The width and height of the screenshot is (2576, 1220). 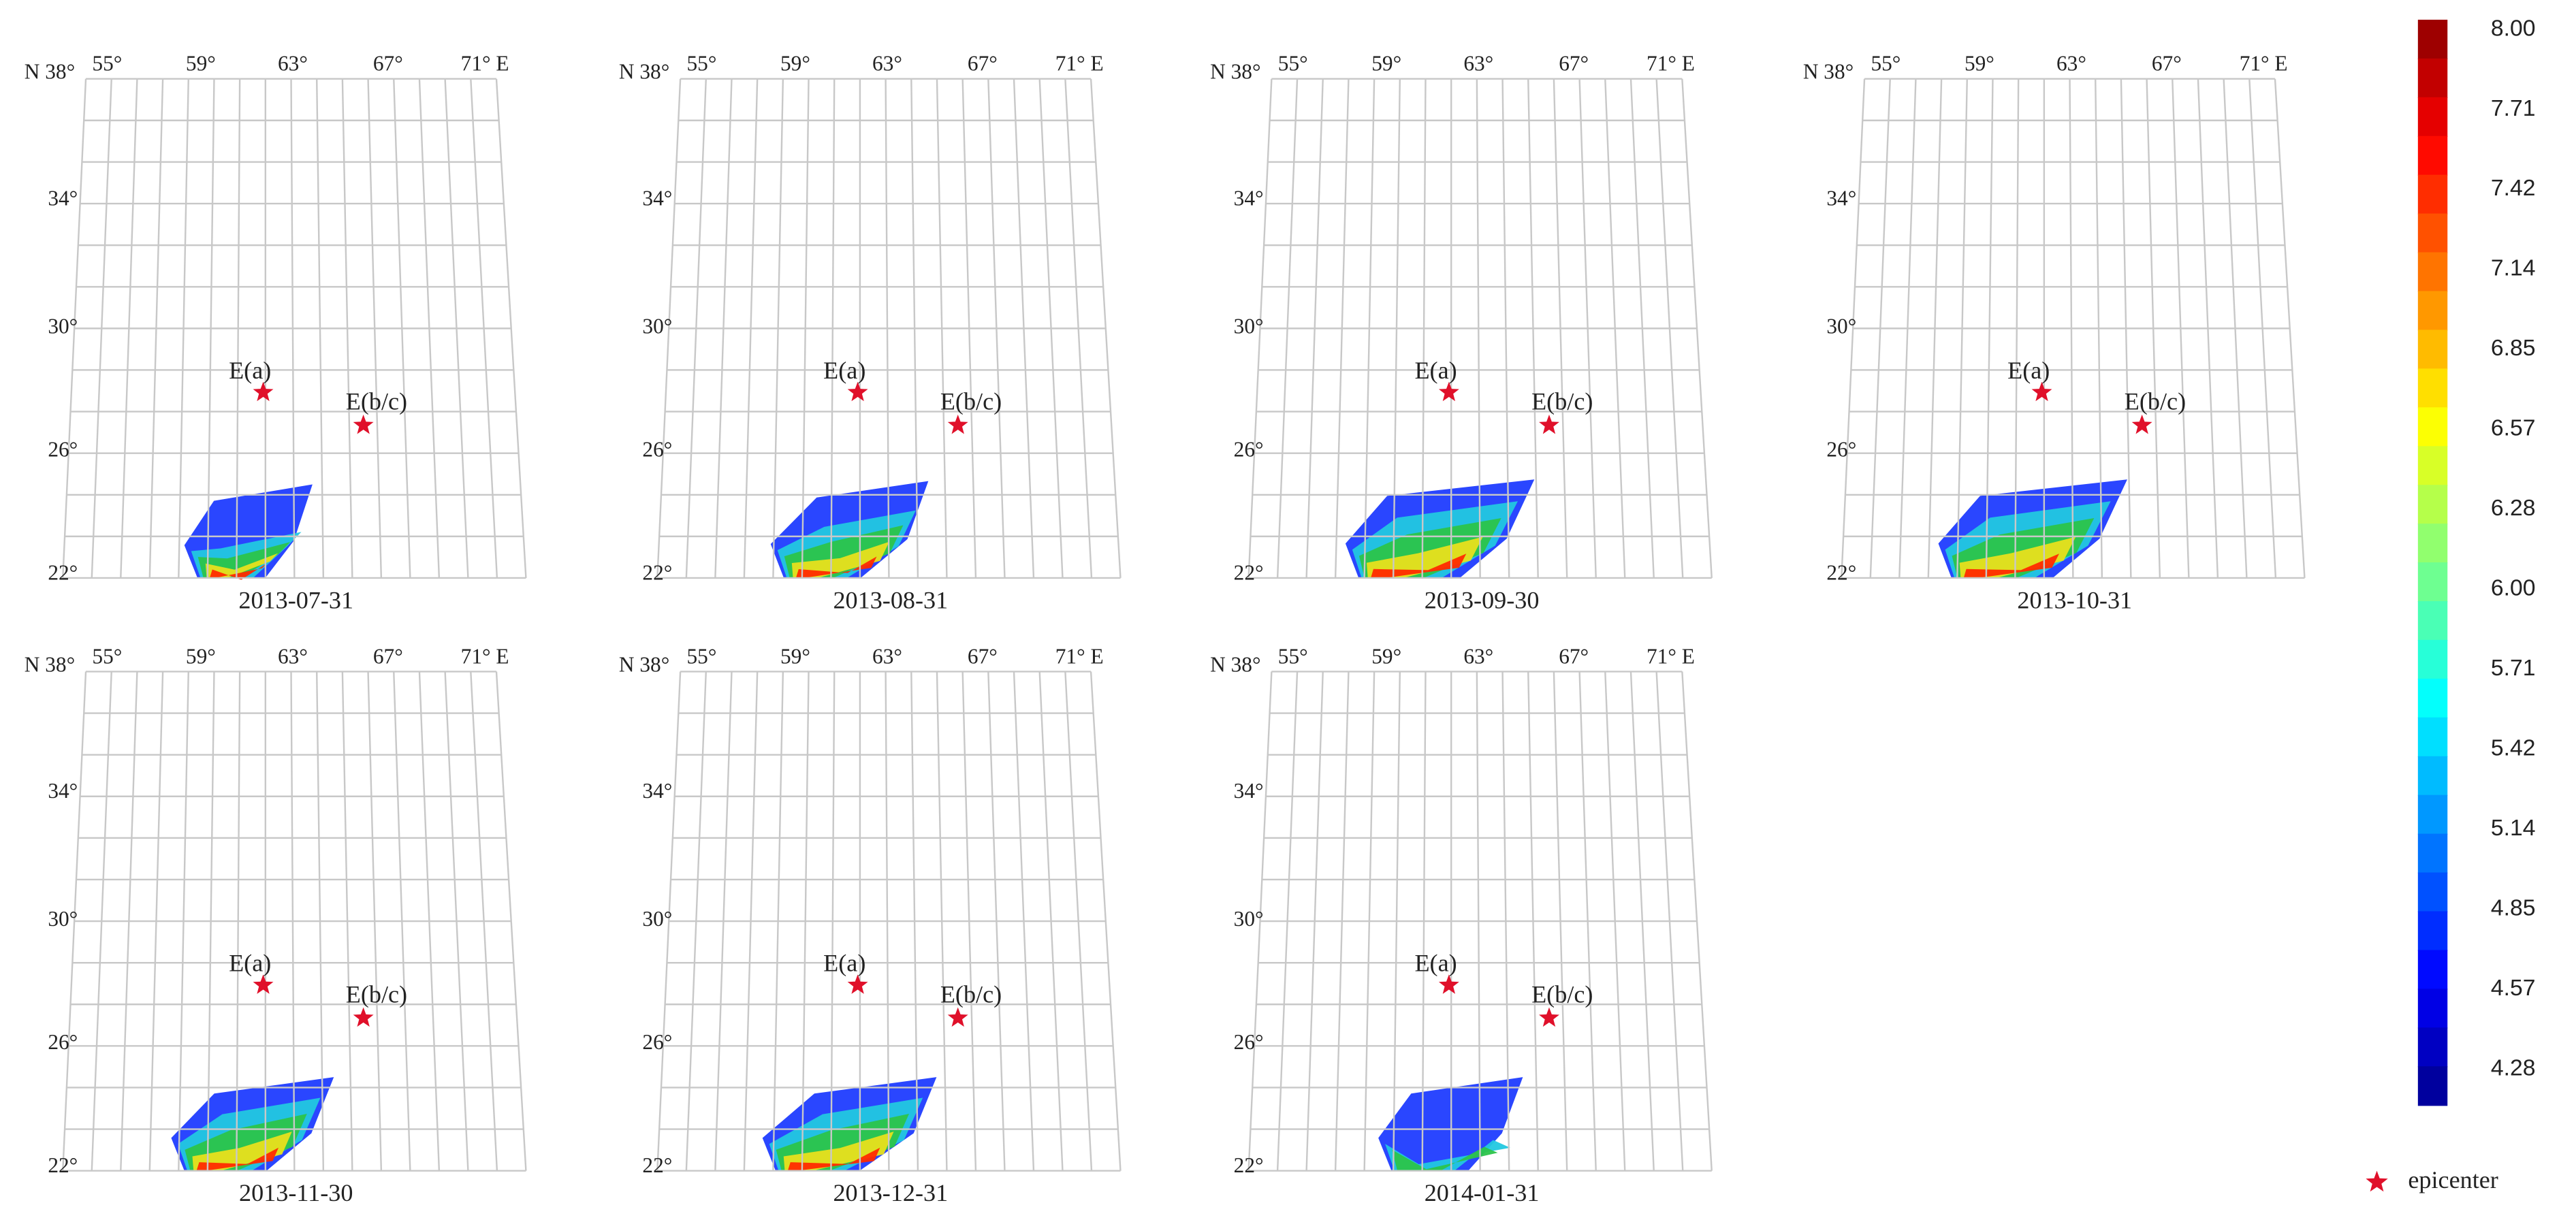 I want to click on colorbar-label: 7.71, so click(x=2513, y=108).